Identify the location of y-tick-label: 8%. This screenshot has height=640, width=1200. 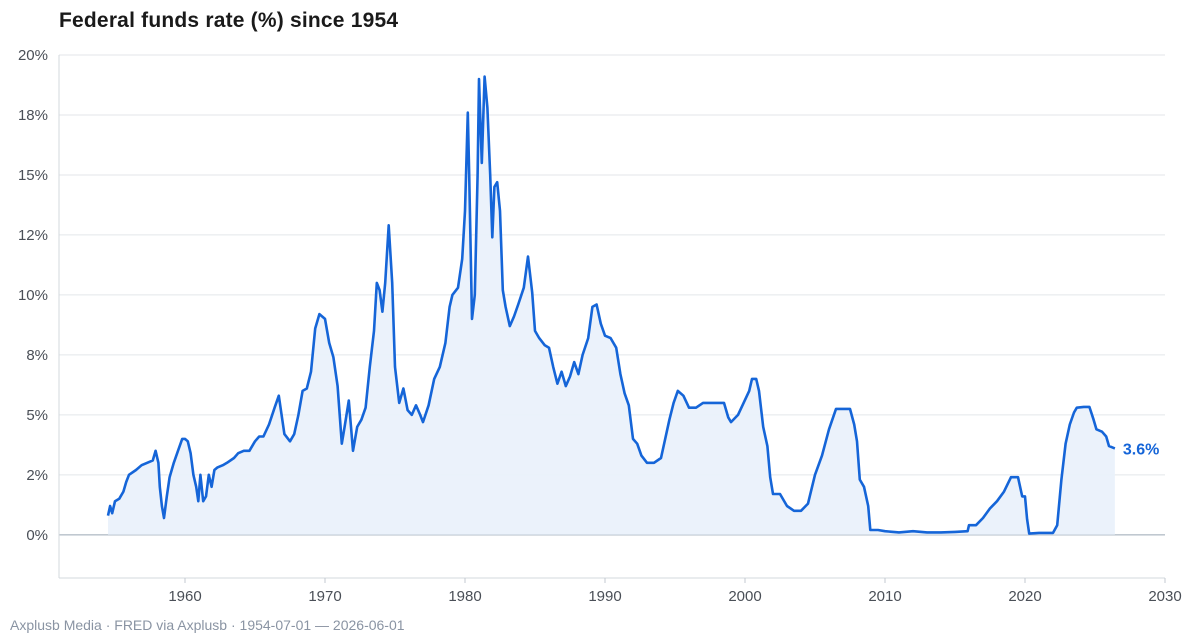
(37, 355).